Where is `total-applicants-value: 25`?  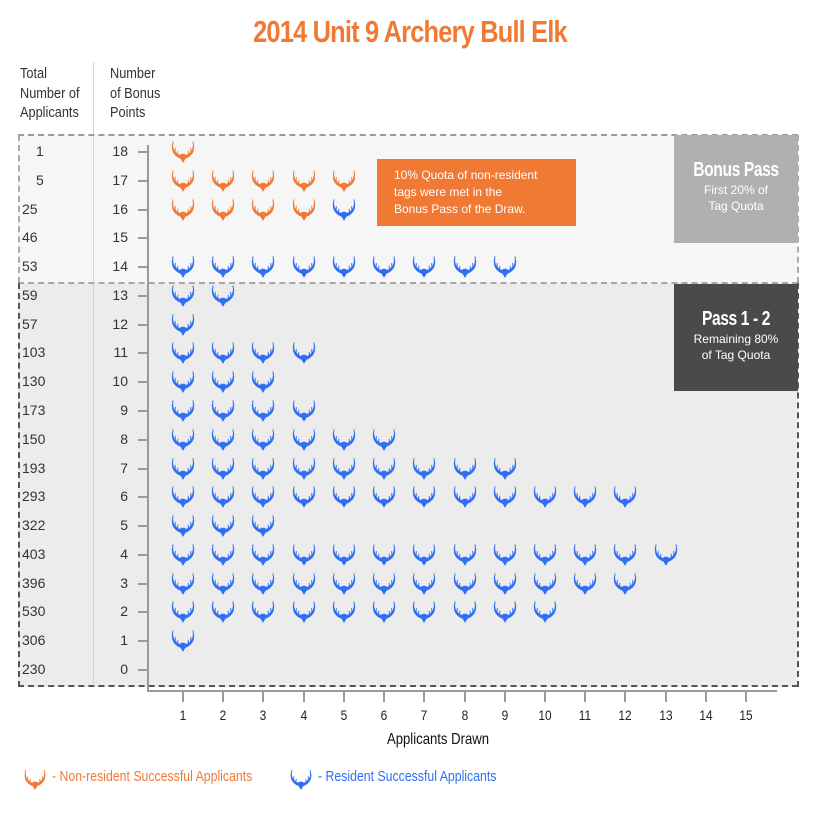
total-applicants-value: 25 is located at coordinates (30, 208).